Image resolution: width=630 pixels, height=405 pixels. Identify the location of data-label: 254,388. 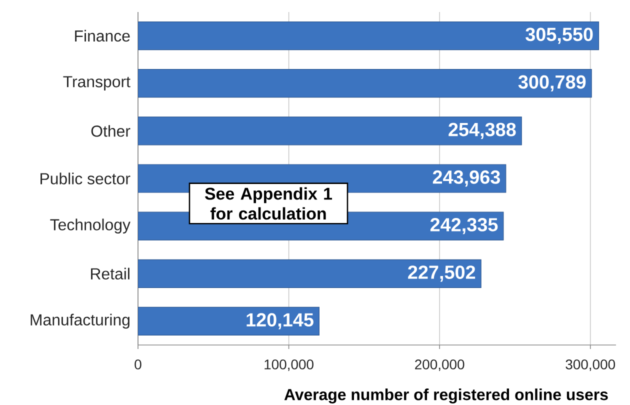
(482, 130).